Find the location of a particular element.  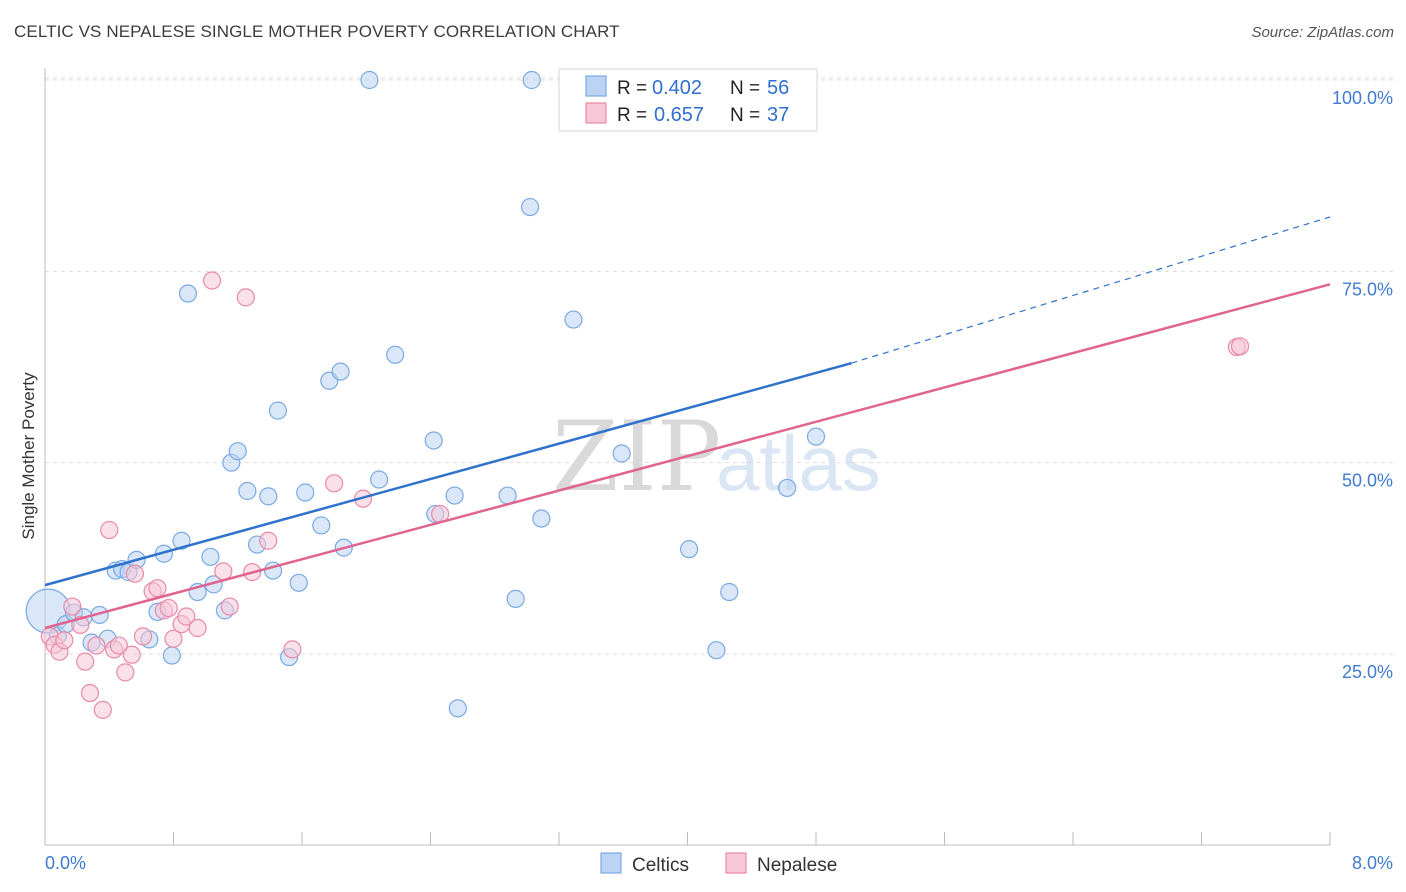

bottom-legend: Celtics Nepalese is located at coordinates (718, 864).